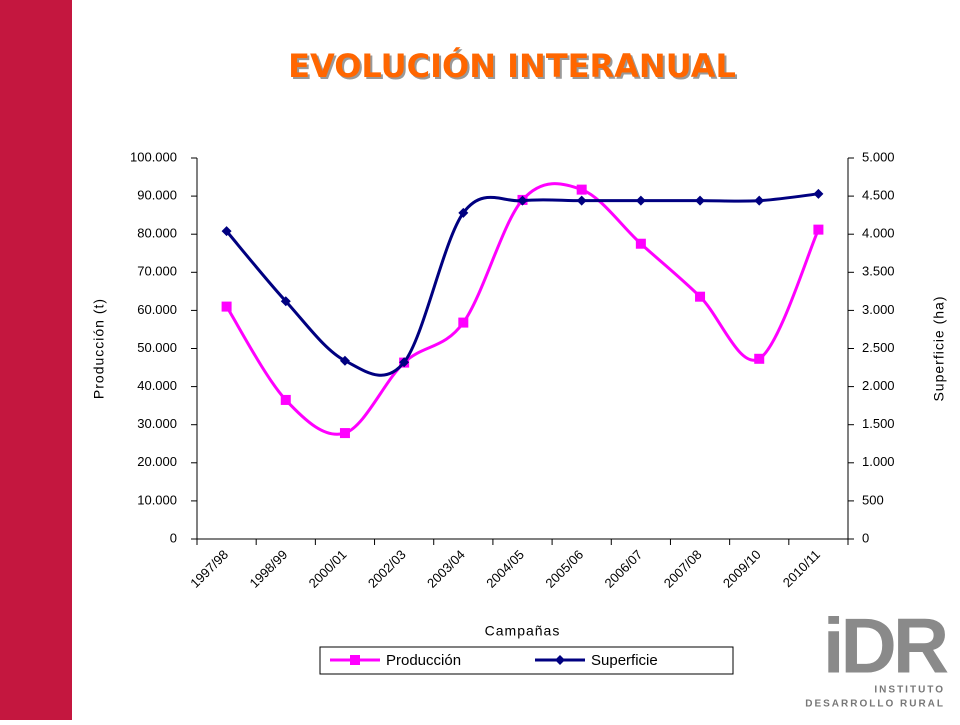 The height and width of the screenshot is (725, 960). I want to click on legend-label: Superficie, so click(624, 660).